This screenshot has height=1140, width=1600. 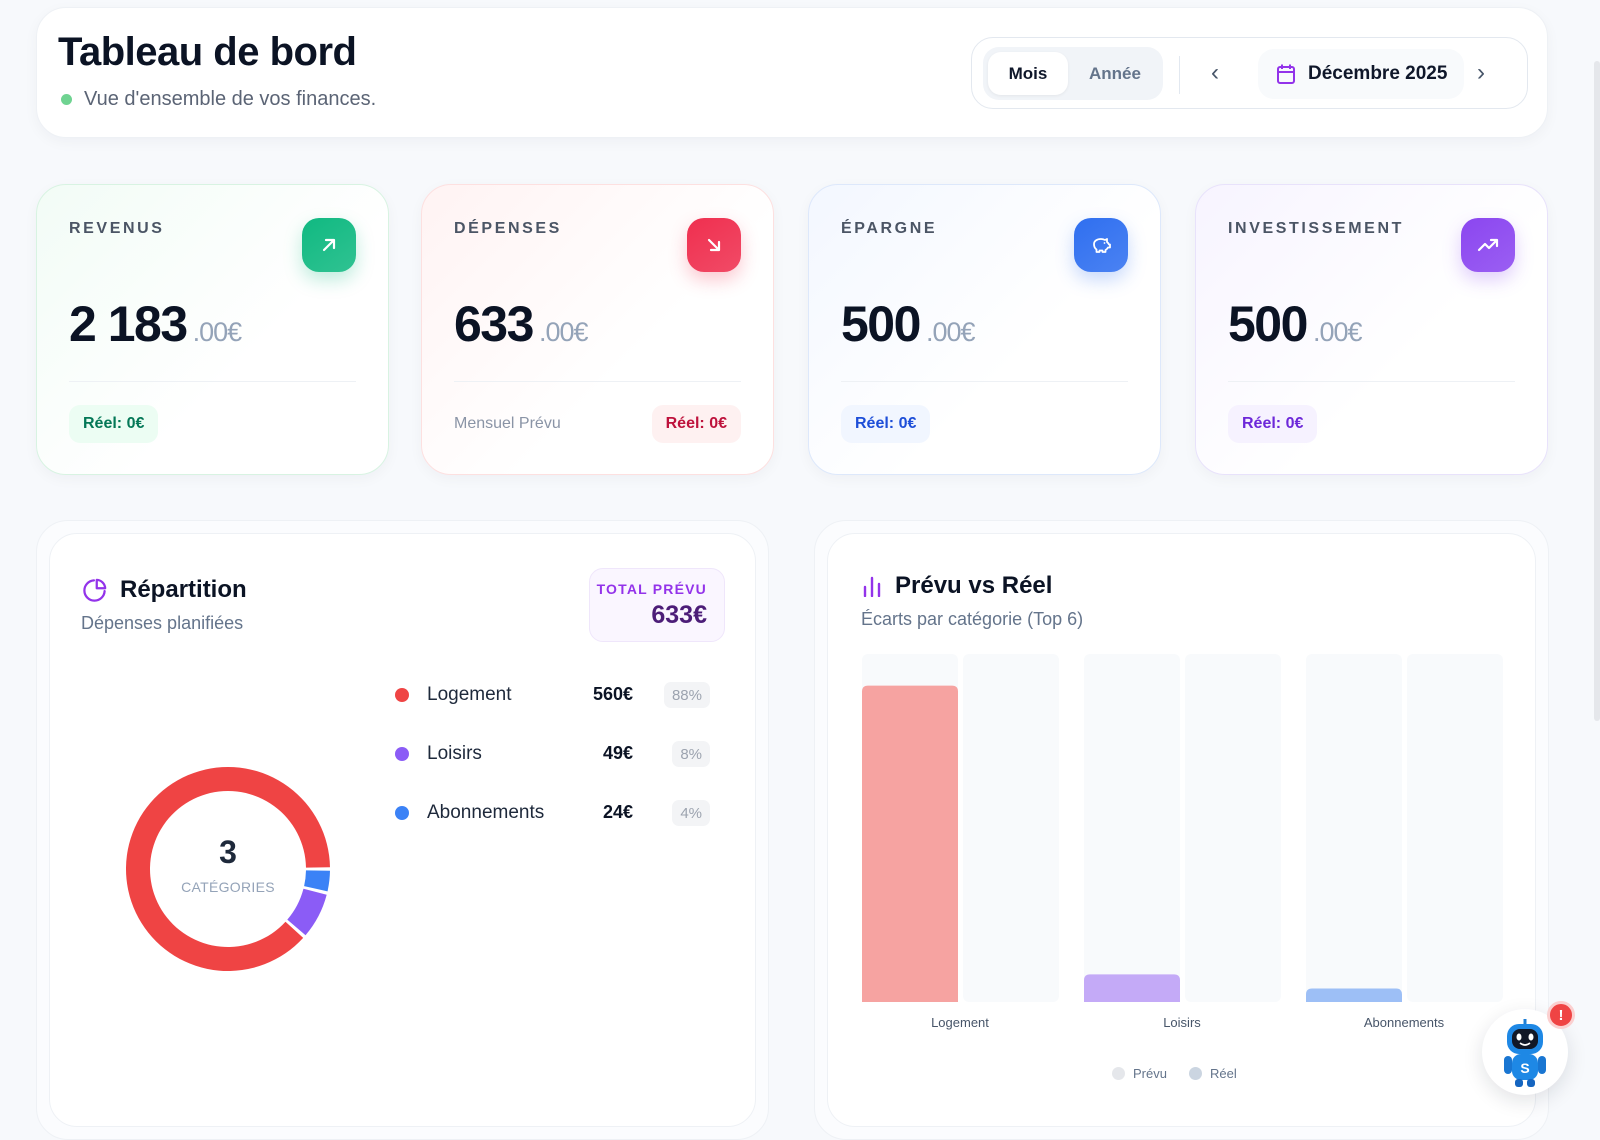 What do you see at coordinates (454, 753) in the screenshot?
I see `category-name: Loisirs` at bounding box center [454, 753].